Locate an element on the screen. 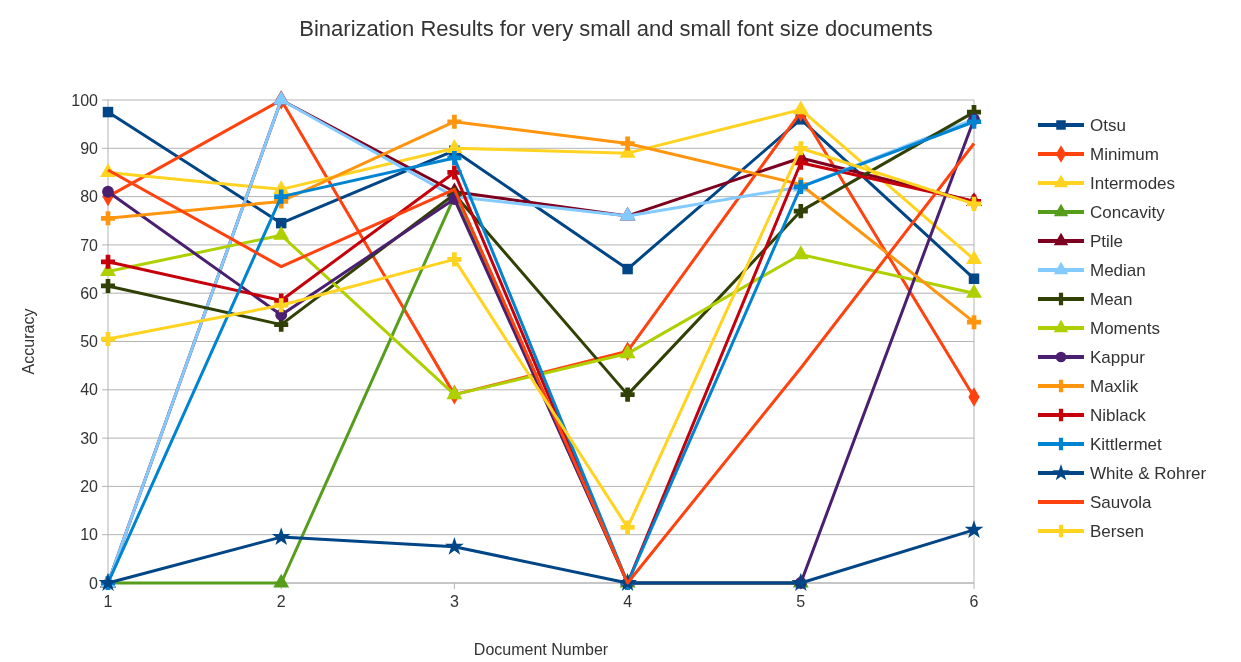 The height and width of the screenshot is (662, 1241). y-axis-title: Accuracy is located at coordinates (28, 341).